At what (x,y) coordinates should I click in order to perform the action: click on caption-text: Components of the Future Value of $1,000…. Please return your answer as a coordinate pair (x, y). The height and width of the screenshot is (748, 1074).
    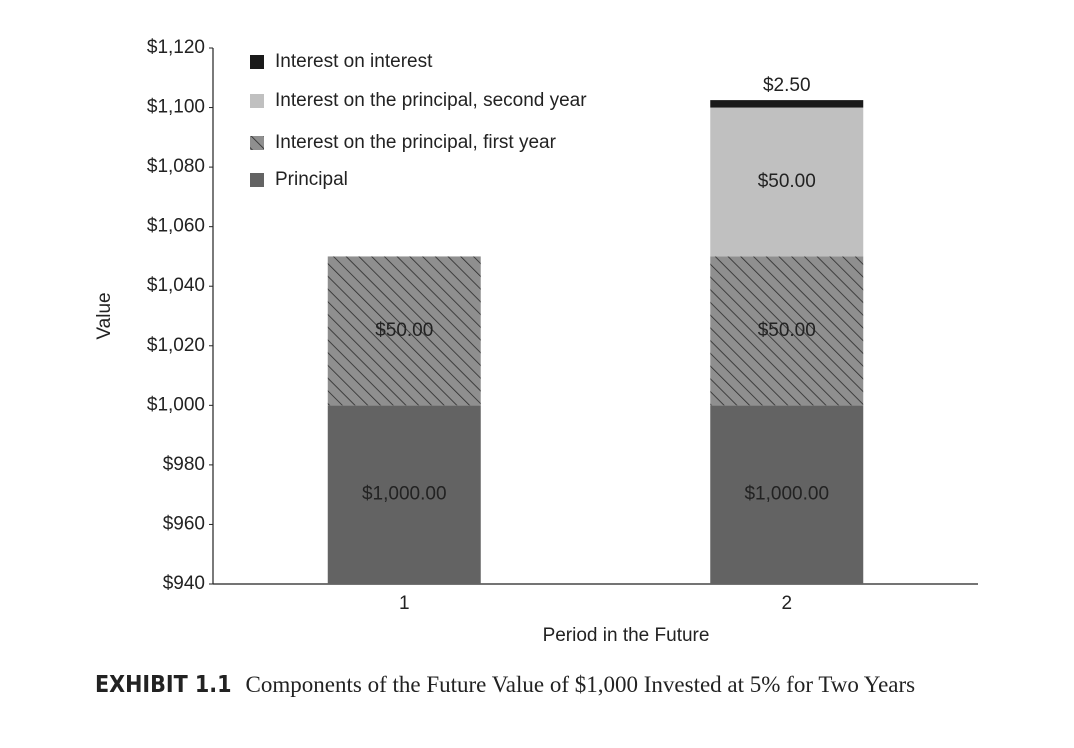
    Looking at the image, I should click on (580, 684).